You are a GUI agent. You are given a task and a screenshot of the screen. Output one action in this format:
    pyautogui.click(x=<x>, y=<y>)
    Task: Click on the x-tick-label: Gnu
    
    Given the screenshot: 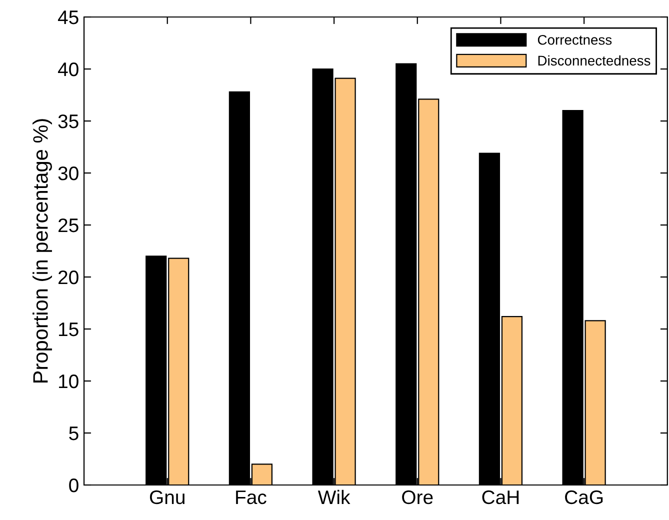 What is the action you would take?
    pyautogui.click(x=167, y=497)
    